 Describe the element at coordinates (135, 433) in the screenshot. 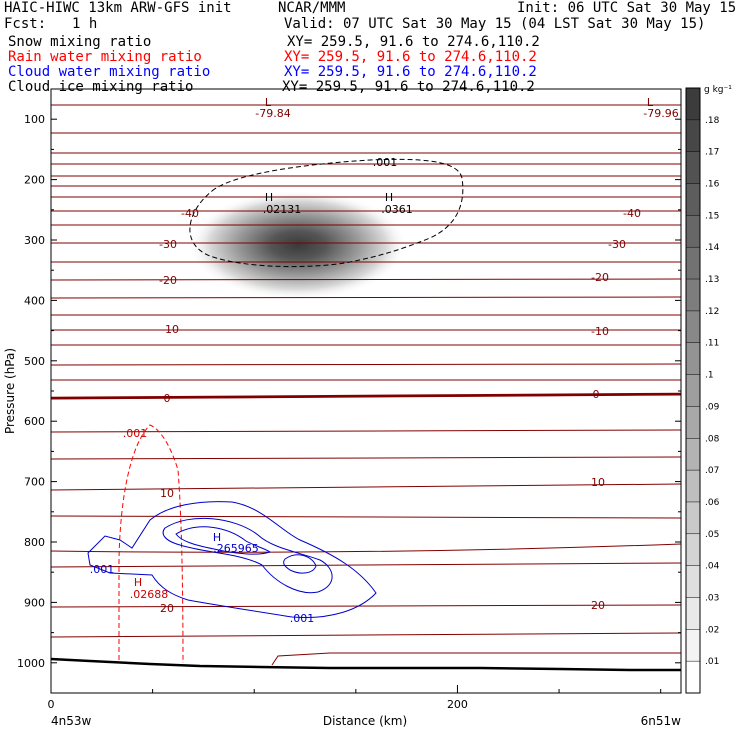

I see `contour-label-rain: .001` at that location.